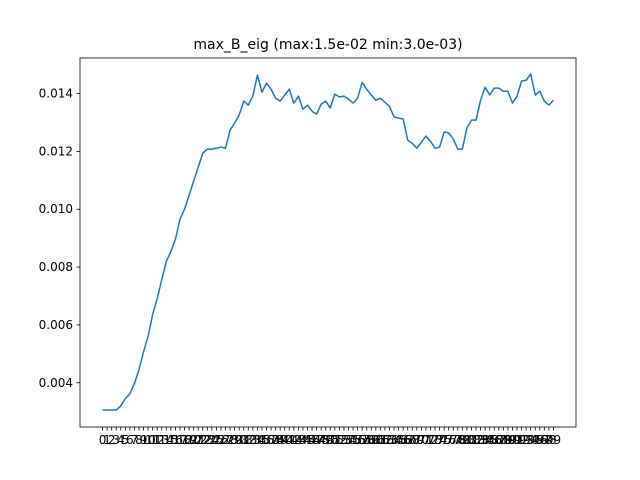  I want to click on x-tick-label: 88, so click(503, 440).